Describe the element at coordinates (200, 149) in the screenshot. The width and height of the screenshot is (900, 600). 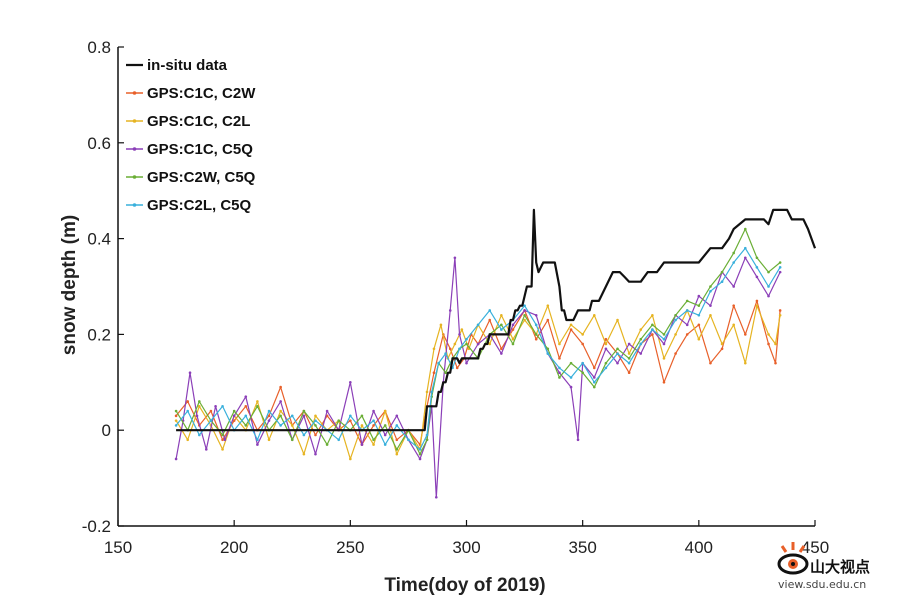
I see `legend-label: GPS:C1C, C5Q` at that location.